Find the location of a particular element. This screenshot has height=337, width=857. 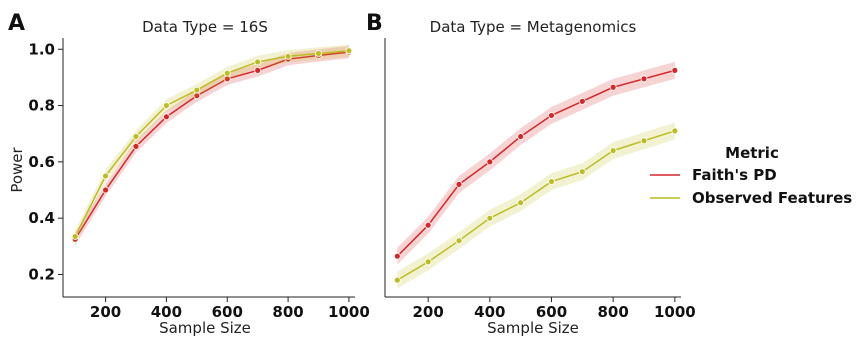

legend-label-faiths-pd: Faith's PD is located at coordinates (734, 175).